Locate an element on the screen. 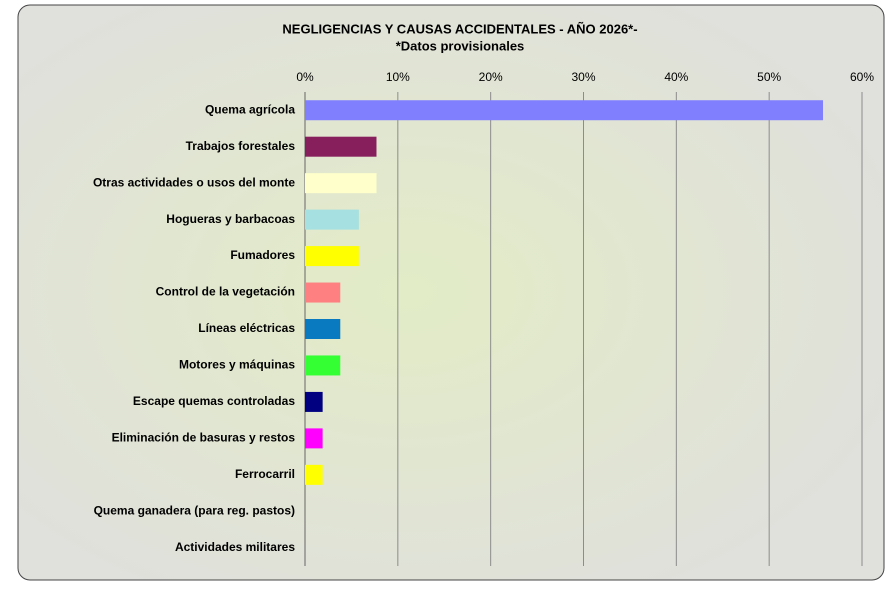 The image size is (893, 591). x-tick-label: 10% is located at coordinates (398, 77).